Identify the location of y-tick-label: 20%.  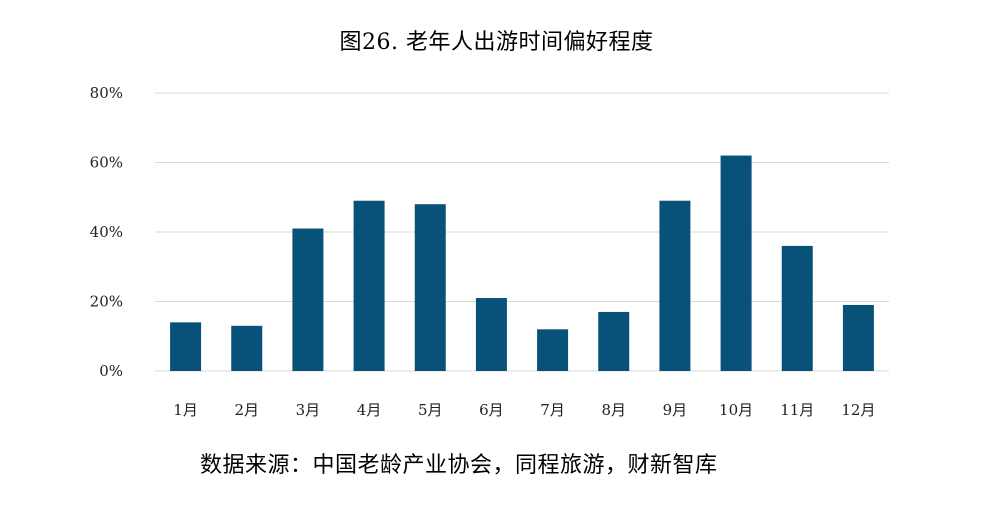
(106, 302).